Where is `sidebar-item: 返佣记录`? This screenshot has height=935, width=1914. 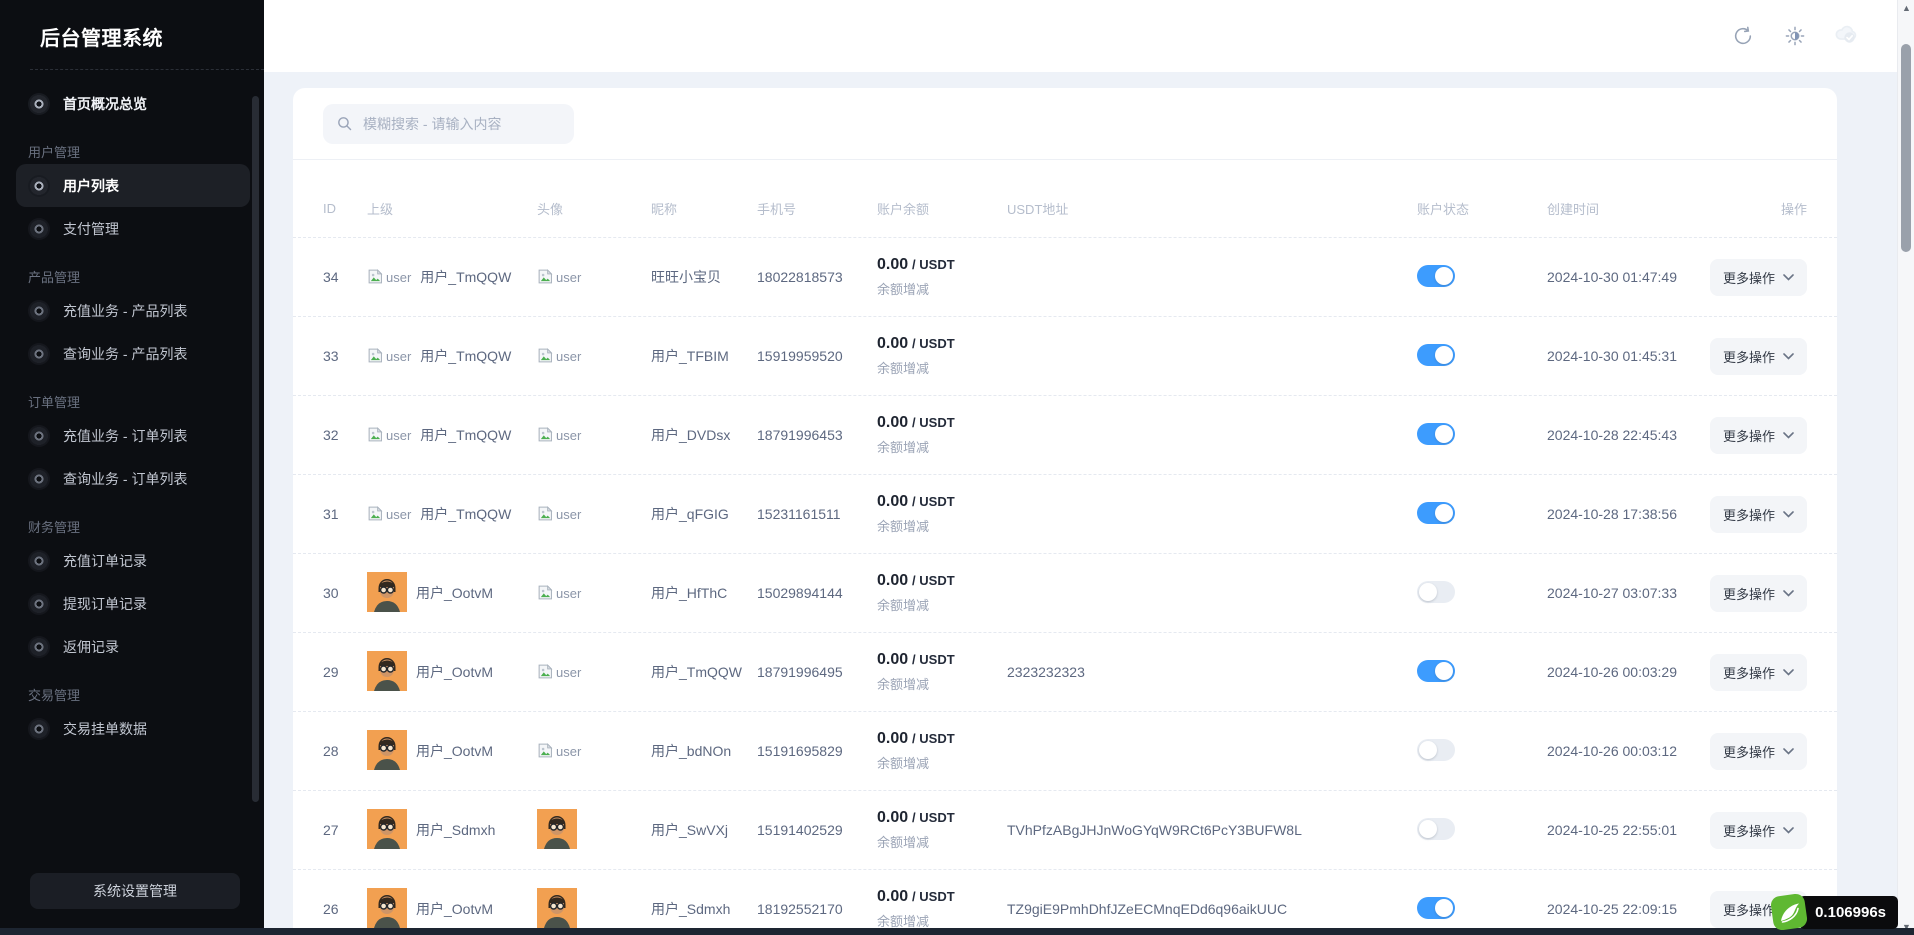
sidebar-item: 返佣记录 is located at coordinates (133, 646).